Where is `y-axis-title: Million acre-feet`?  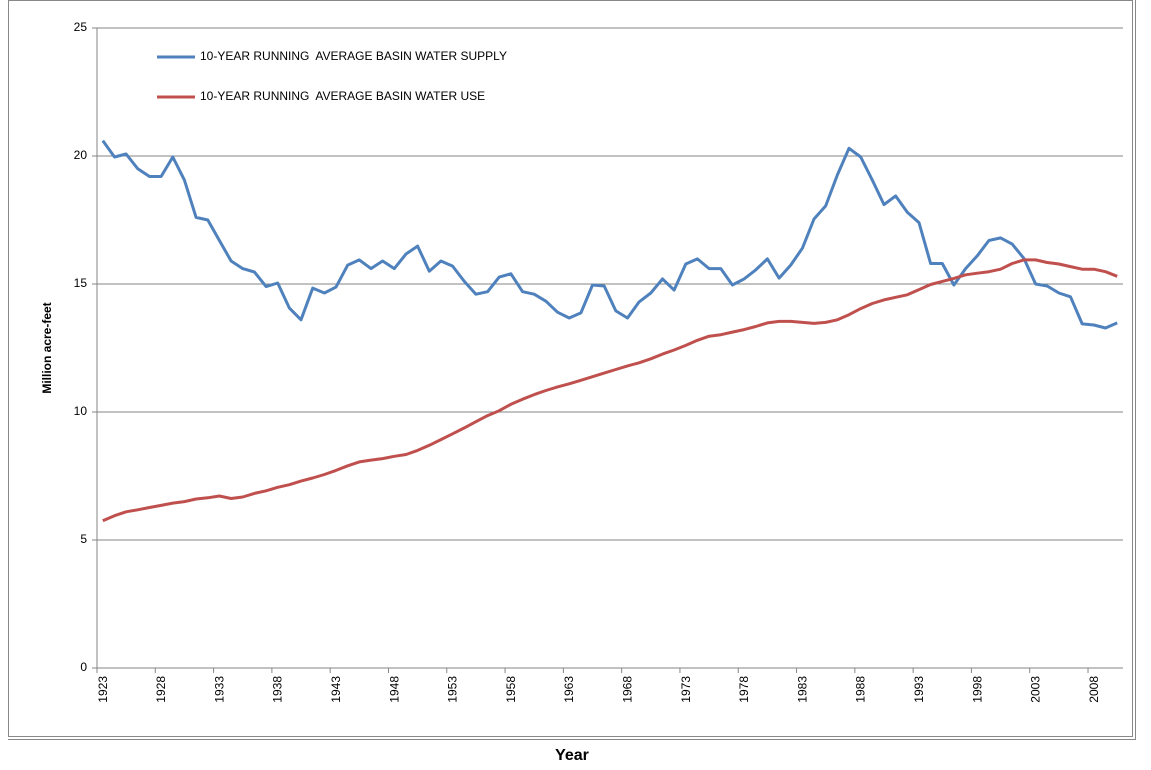
y-axis-title: Million acre-feet is located at coordinates (47, 347).